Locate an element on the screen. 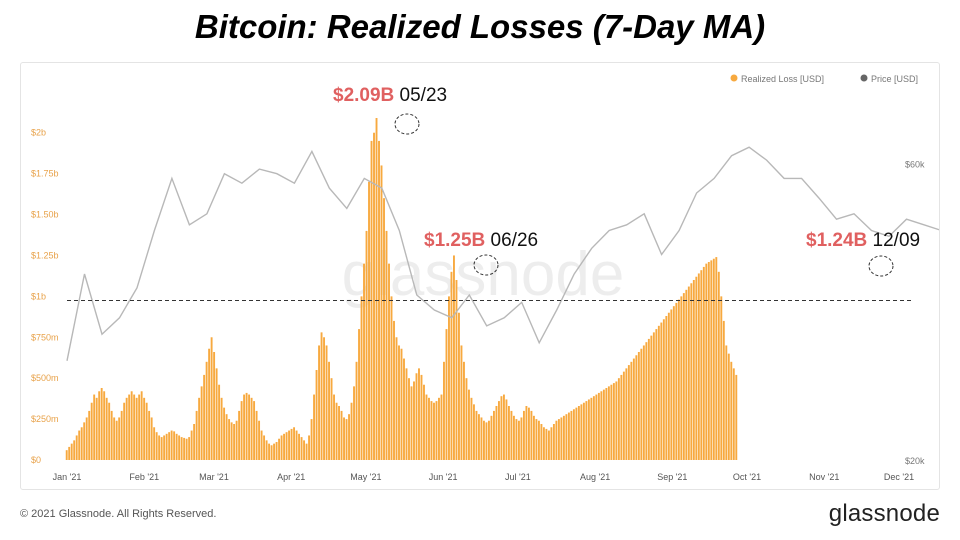 The image size is (960, 540). footer-brand-logo: glassnode is located at coordinates (884, 513).